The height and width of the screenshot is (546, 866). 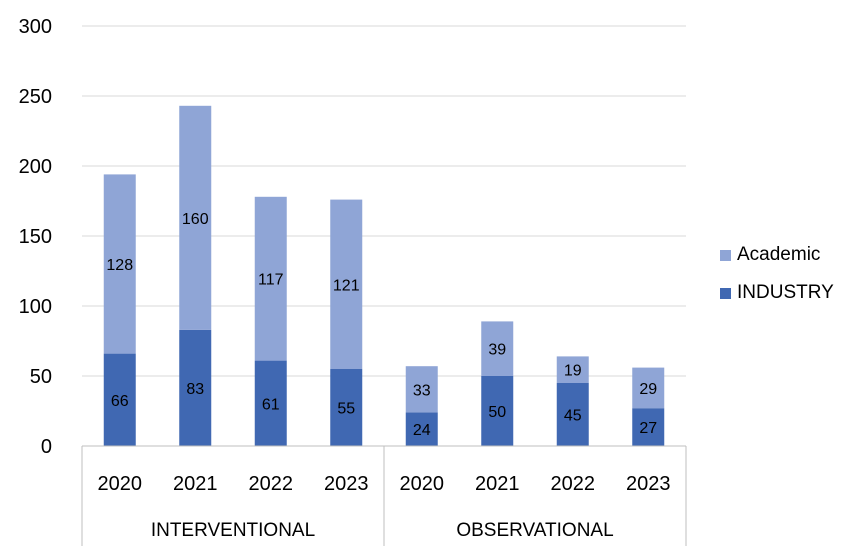 I want to click on data-label-industry: 61, so click(x=271, y=404).